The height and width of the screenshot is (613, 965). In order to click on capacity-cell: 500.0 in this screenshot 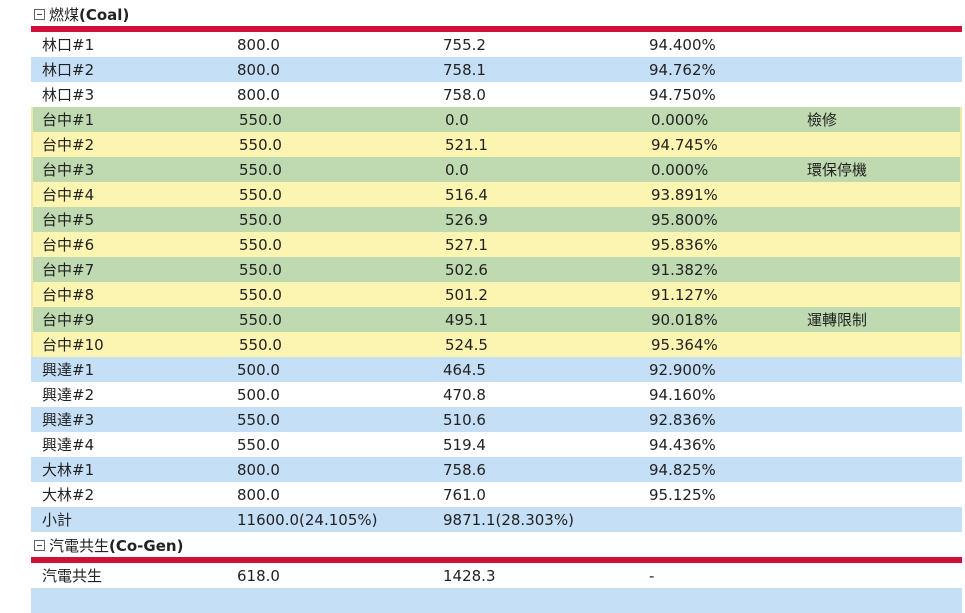, I will do `click(258, 369)`.